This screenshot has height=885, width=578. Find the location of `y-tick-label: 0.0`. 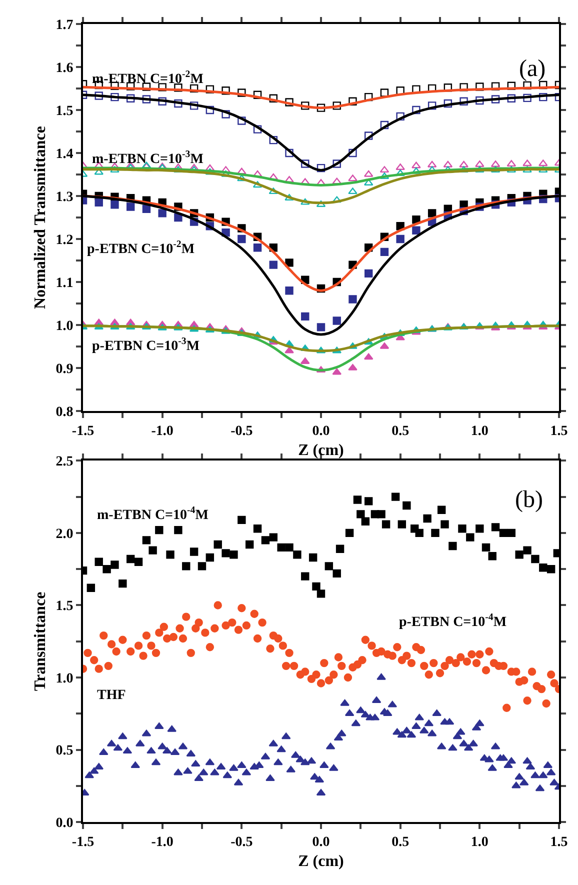

y-tick-label: 0.0 is located at coordinates (65, 823).